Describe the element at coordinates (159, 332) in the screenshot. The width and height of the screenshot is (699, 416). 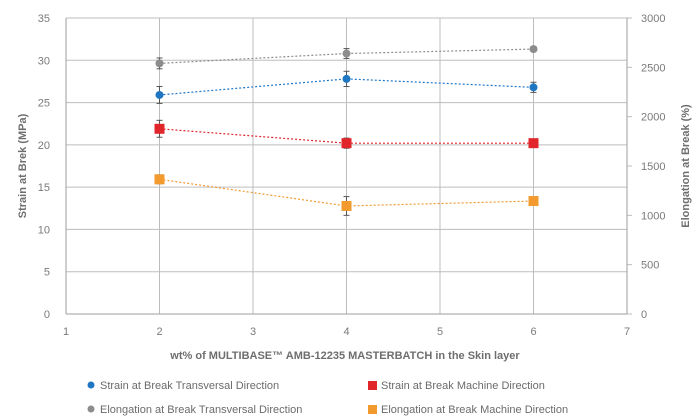
I see `x-tick-label: 2` at that location.